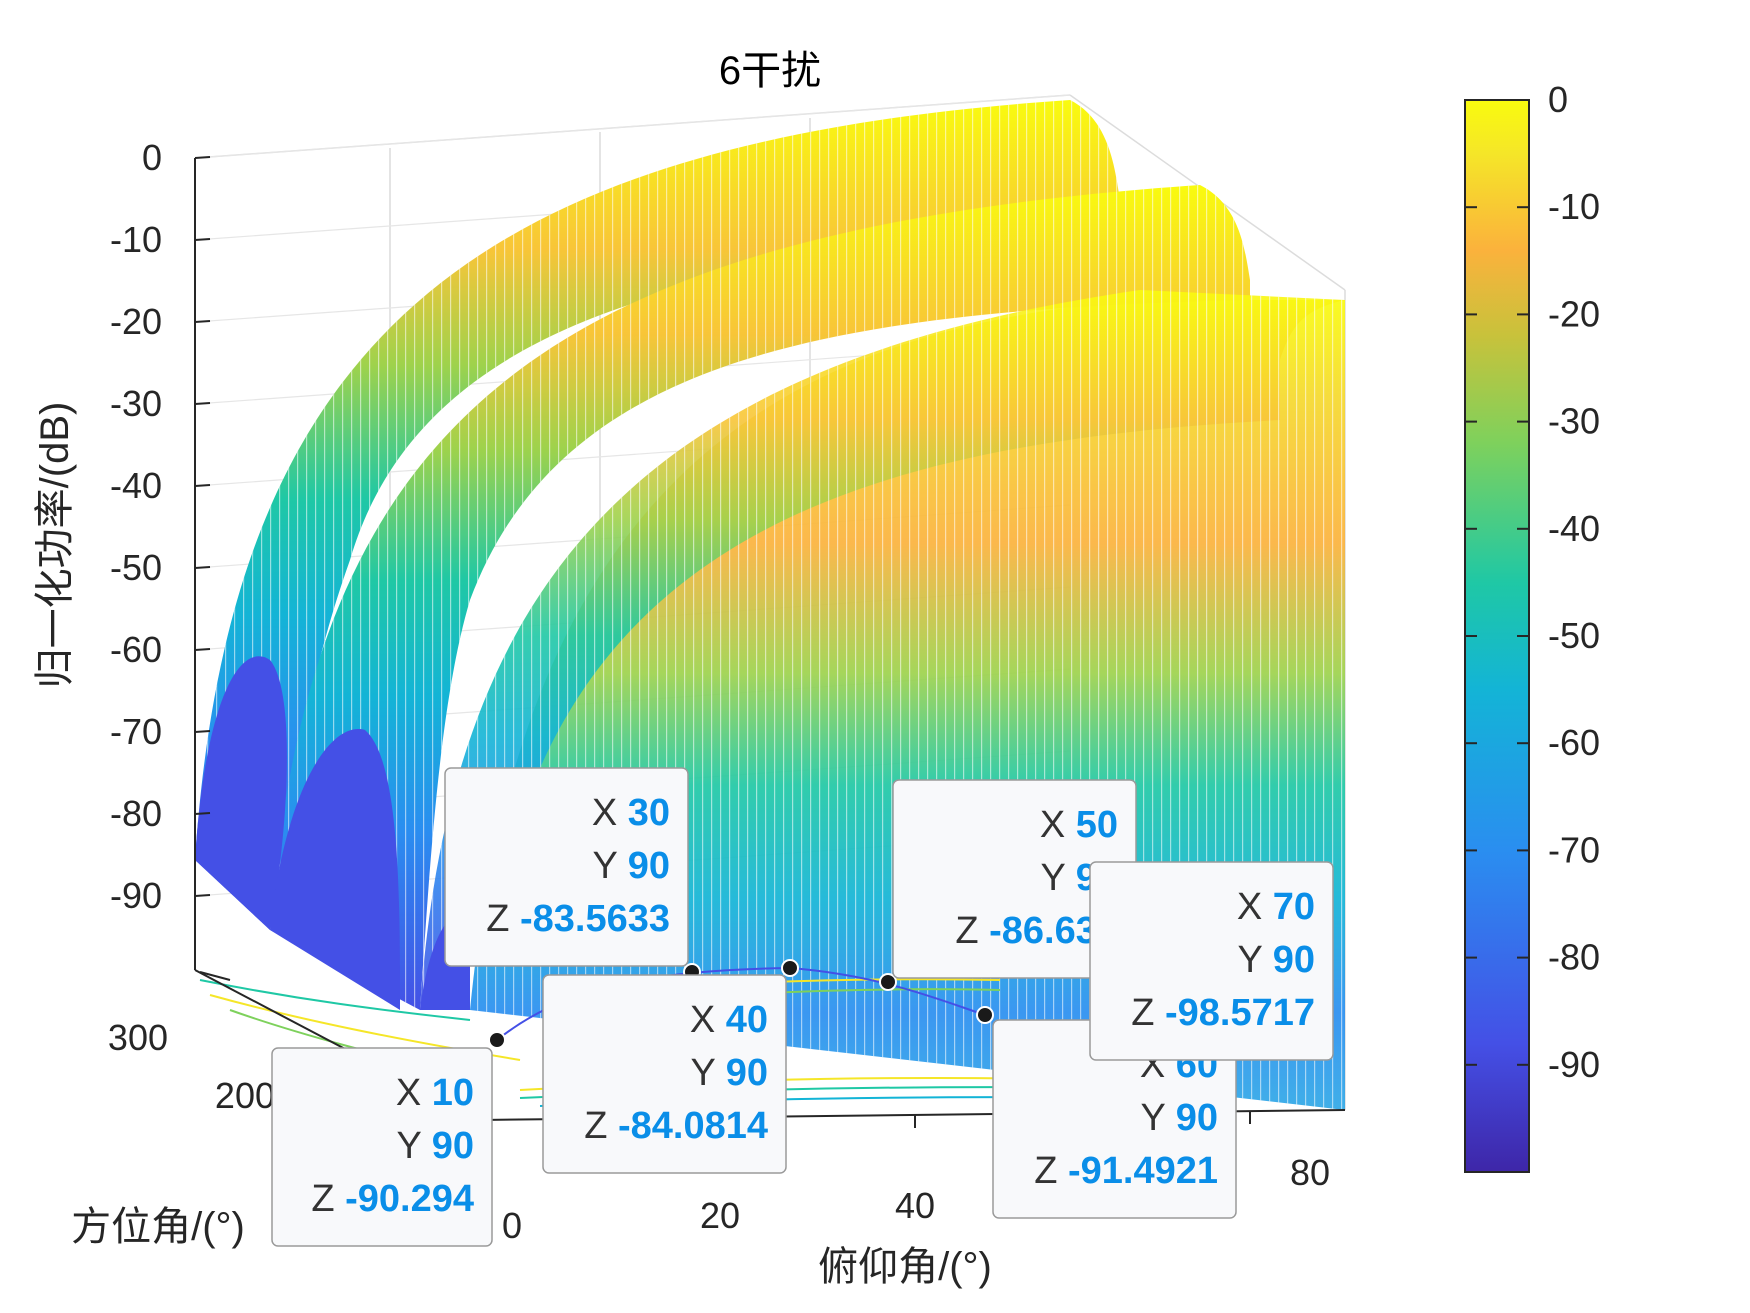  I want to click on datatip-row-z: Z -90.294, so click(392, 1199).